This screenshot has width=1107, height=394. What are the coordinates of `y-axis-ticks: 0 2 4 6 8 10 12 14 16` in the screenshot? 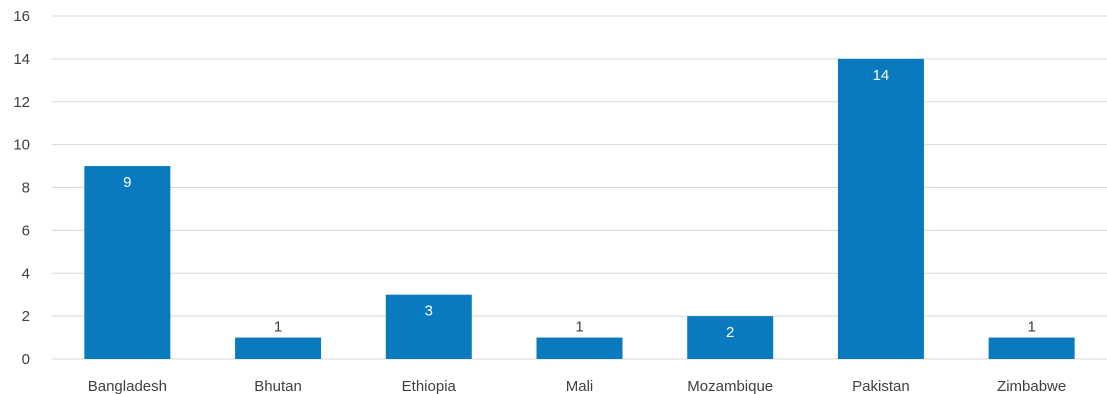 It's located at (21, 188).